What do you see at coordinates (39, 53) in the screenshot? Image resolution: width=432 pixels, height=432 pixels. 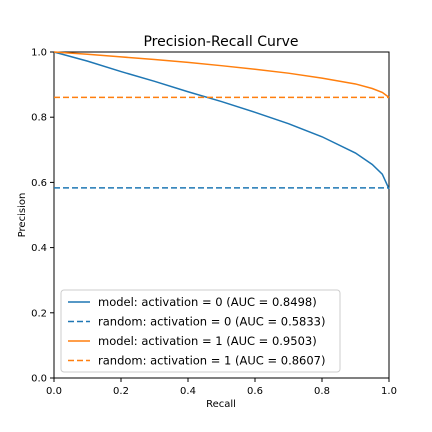 I see `y-tick-label: 1.0` at bounding box center [39, 53].